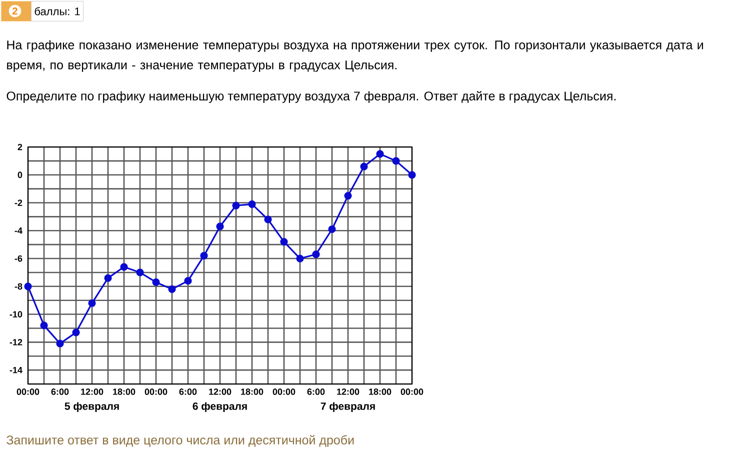  I want to click on chart-title: На графике показано изменение температуры воздуха на протяжении трех суток. По горизонтали указывается дата и время, по вертикали - значение температуры в градусах Цельсия., so click(355, 56).